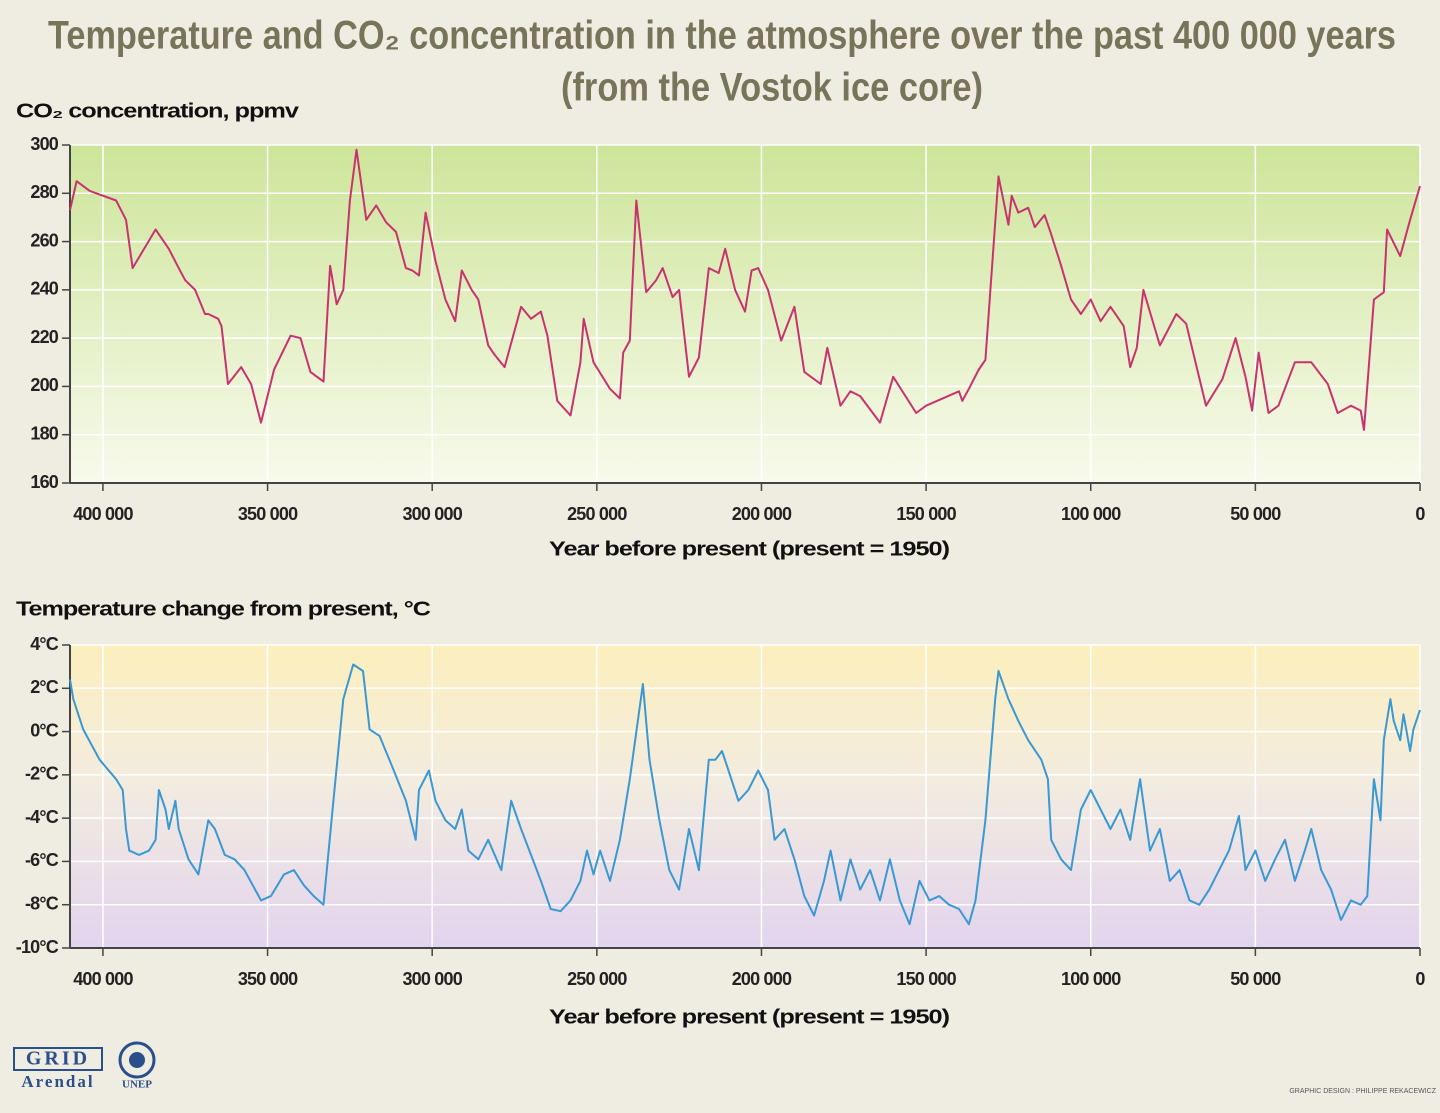 Image resolution: width=1440 pixels, height=1113 pixels. Describe the element at coordinates (42, 860) in the screenshot. I see `y-tick-label: -6°C` at that location.